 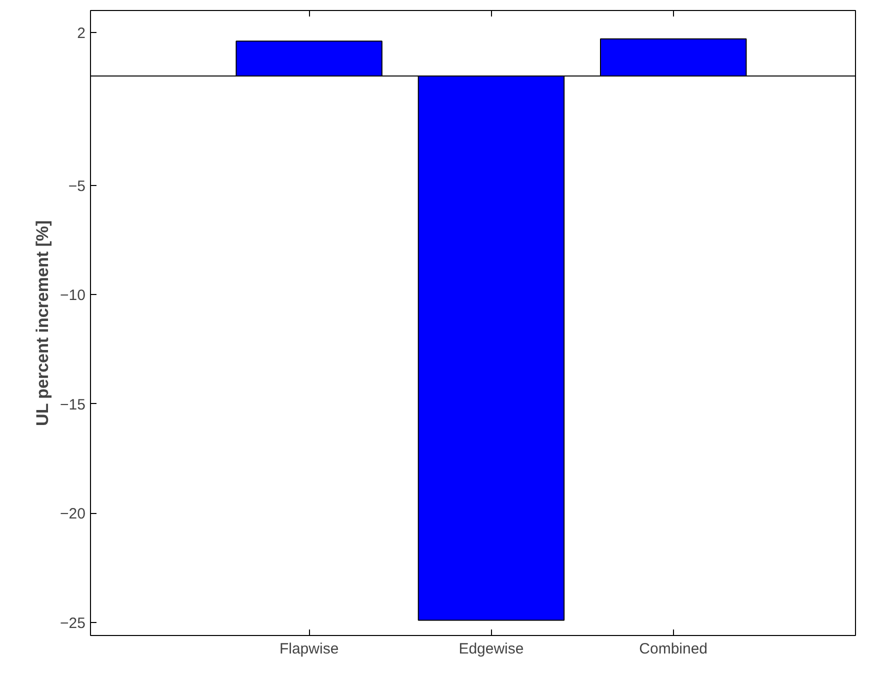 What do you see at coordinates (73, 405) in the screenshot?
I see `y-tick-label: −15` at bounding box center [73, 405].